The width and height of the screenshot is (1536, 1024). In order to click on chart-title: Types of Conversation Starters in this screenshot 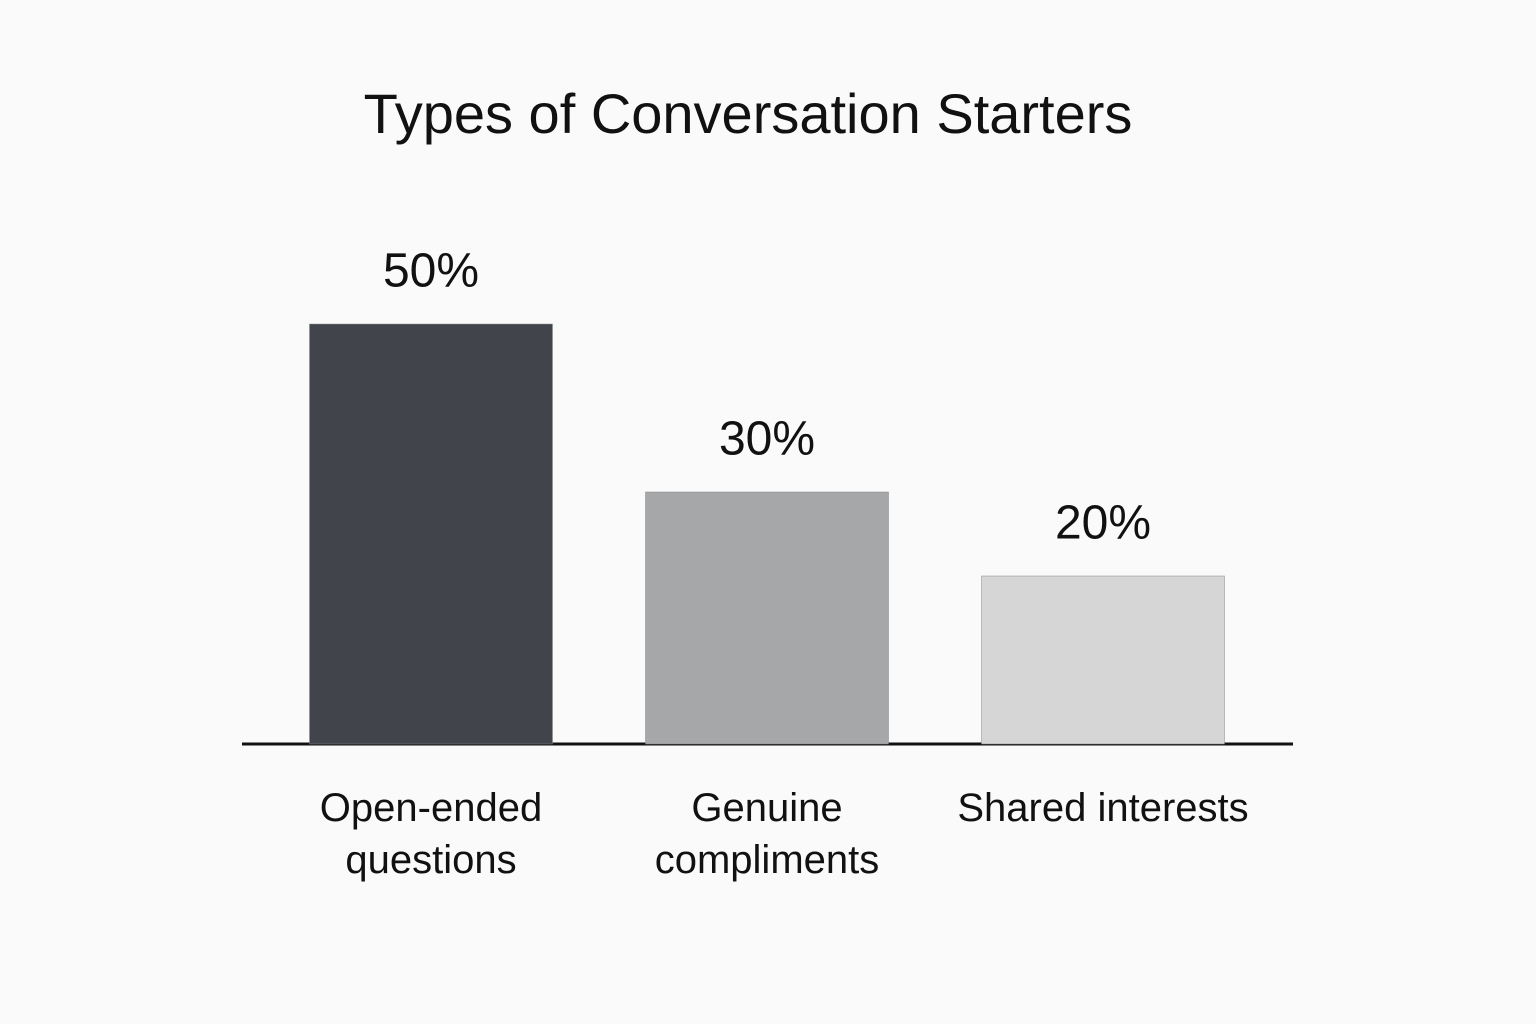, I will do `click(748, 113)`.